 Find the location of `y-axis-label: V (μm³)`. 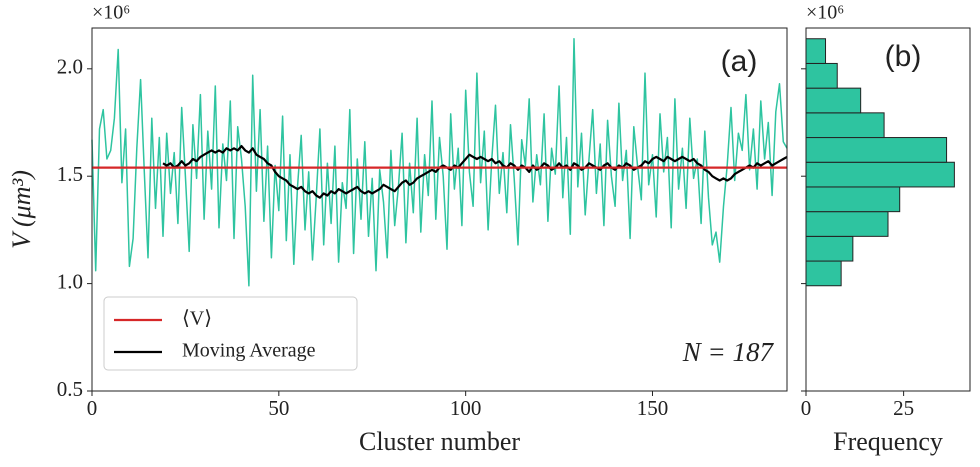

y-axis-label: V (μm³) is located at coordinates (21, 209).